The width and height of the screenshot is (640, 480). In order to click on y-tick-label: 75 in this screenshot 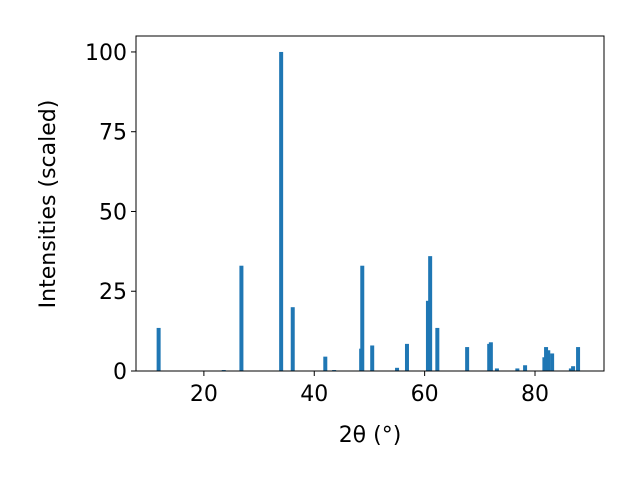, I will do `click(113, 133)`.